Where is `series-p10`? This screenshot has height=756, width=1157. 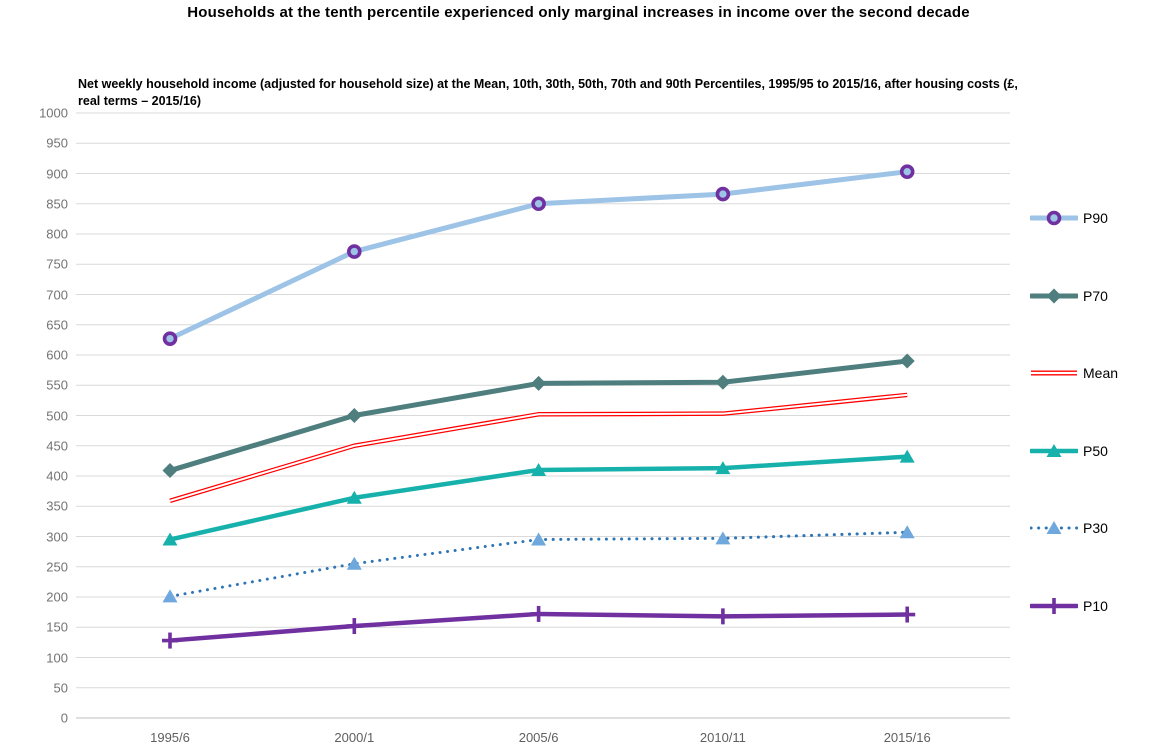 series-p10 is located at coordinates (539, 627).